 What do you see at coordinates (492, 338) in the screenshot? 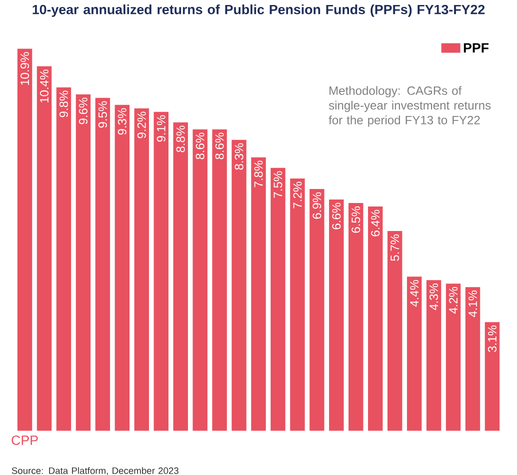
I see `data-label: 3.1%` at bounding box center [492, 338].